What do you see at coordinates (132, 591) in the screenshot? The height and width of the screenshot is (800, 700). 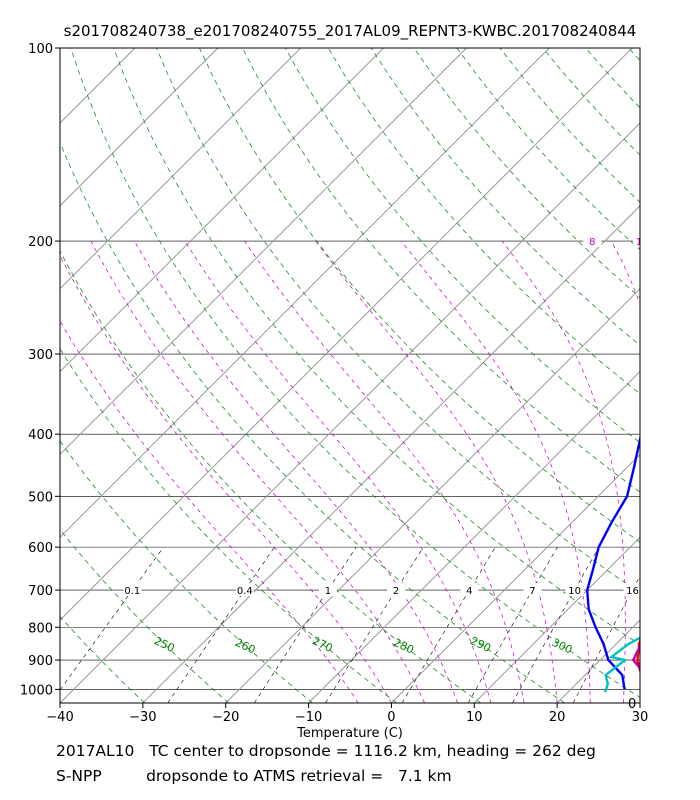 I see `mixing-ratio-label: 0.1` at bounding box center [132, 591].